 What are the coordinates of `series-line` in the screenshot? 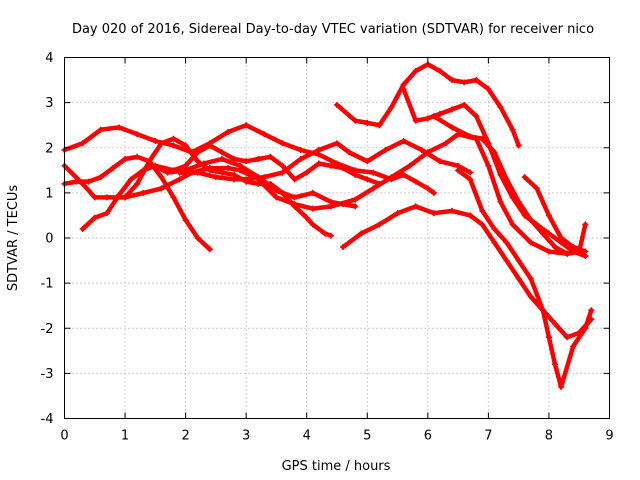 It's located at (427, 105).